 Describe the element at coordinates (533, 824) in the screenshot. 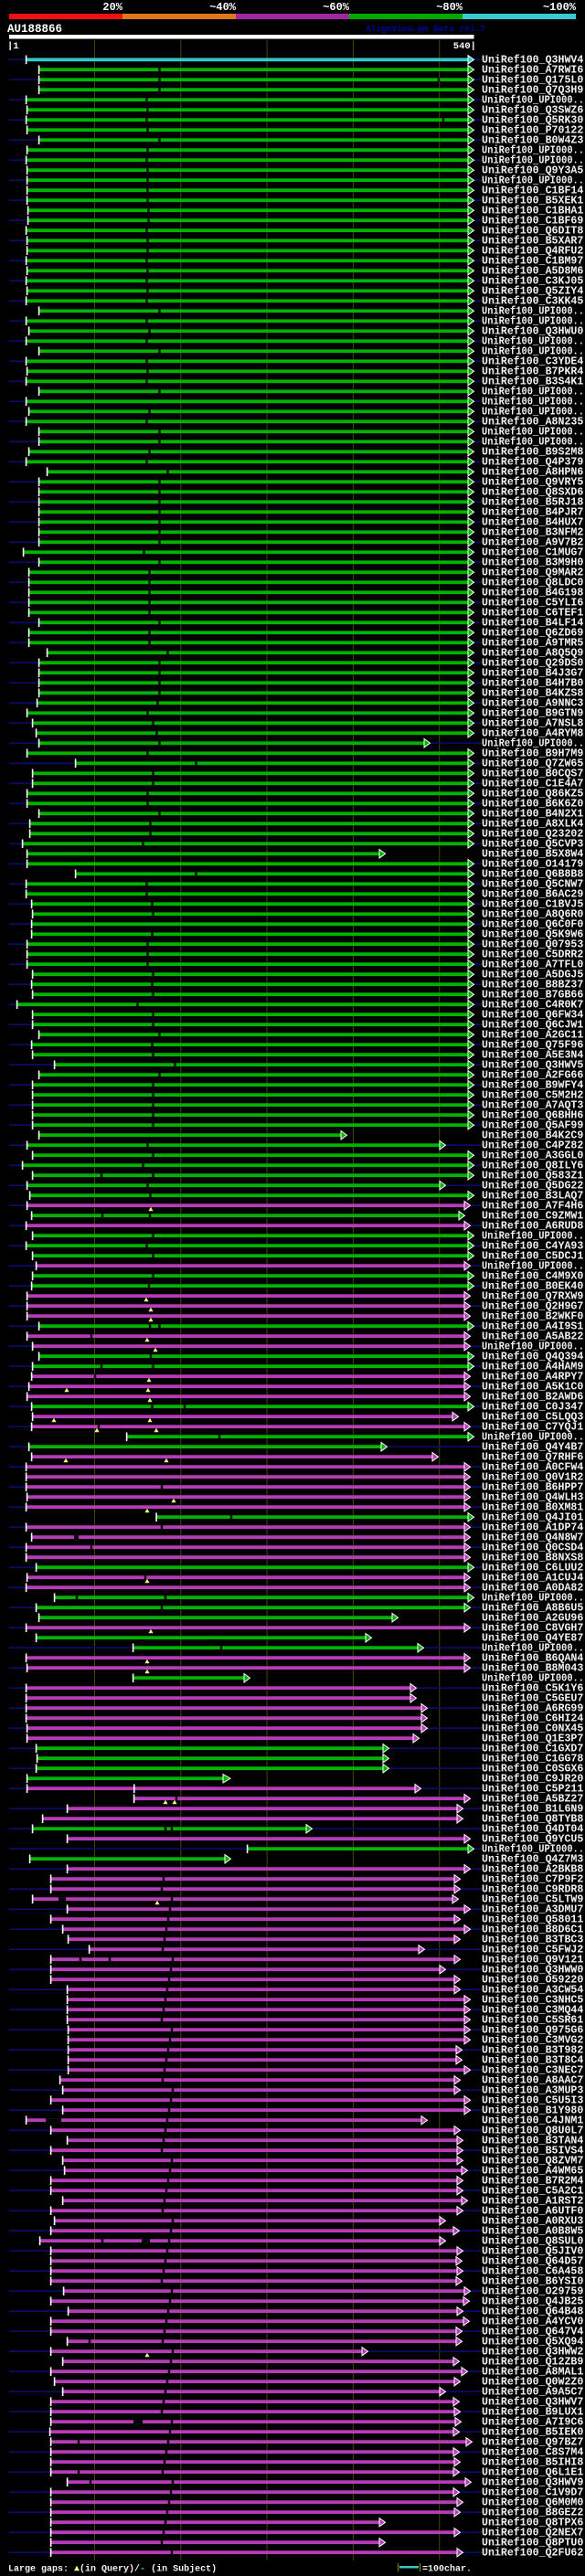

I see `svg-text: UniRef100_A8XLK4` at that location.